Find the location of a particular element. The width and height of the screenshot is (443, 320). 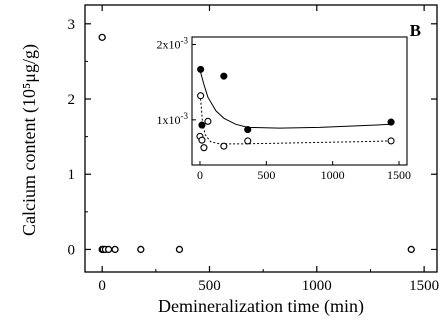

fit-curve-filled is located at coordinates (296, 100).